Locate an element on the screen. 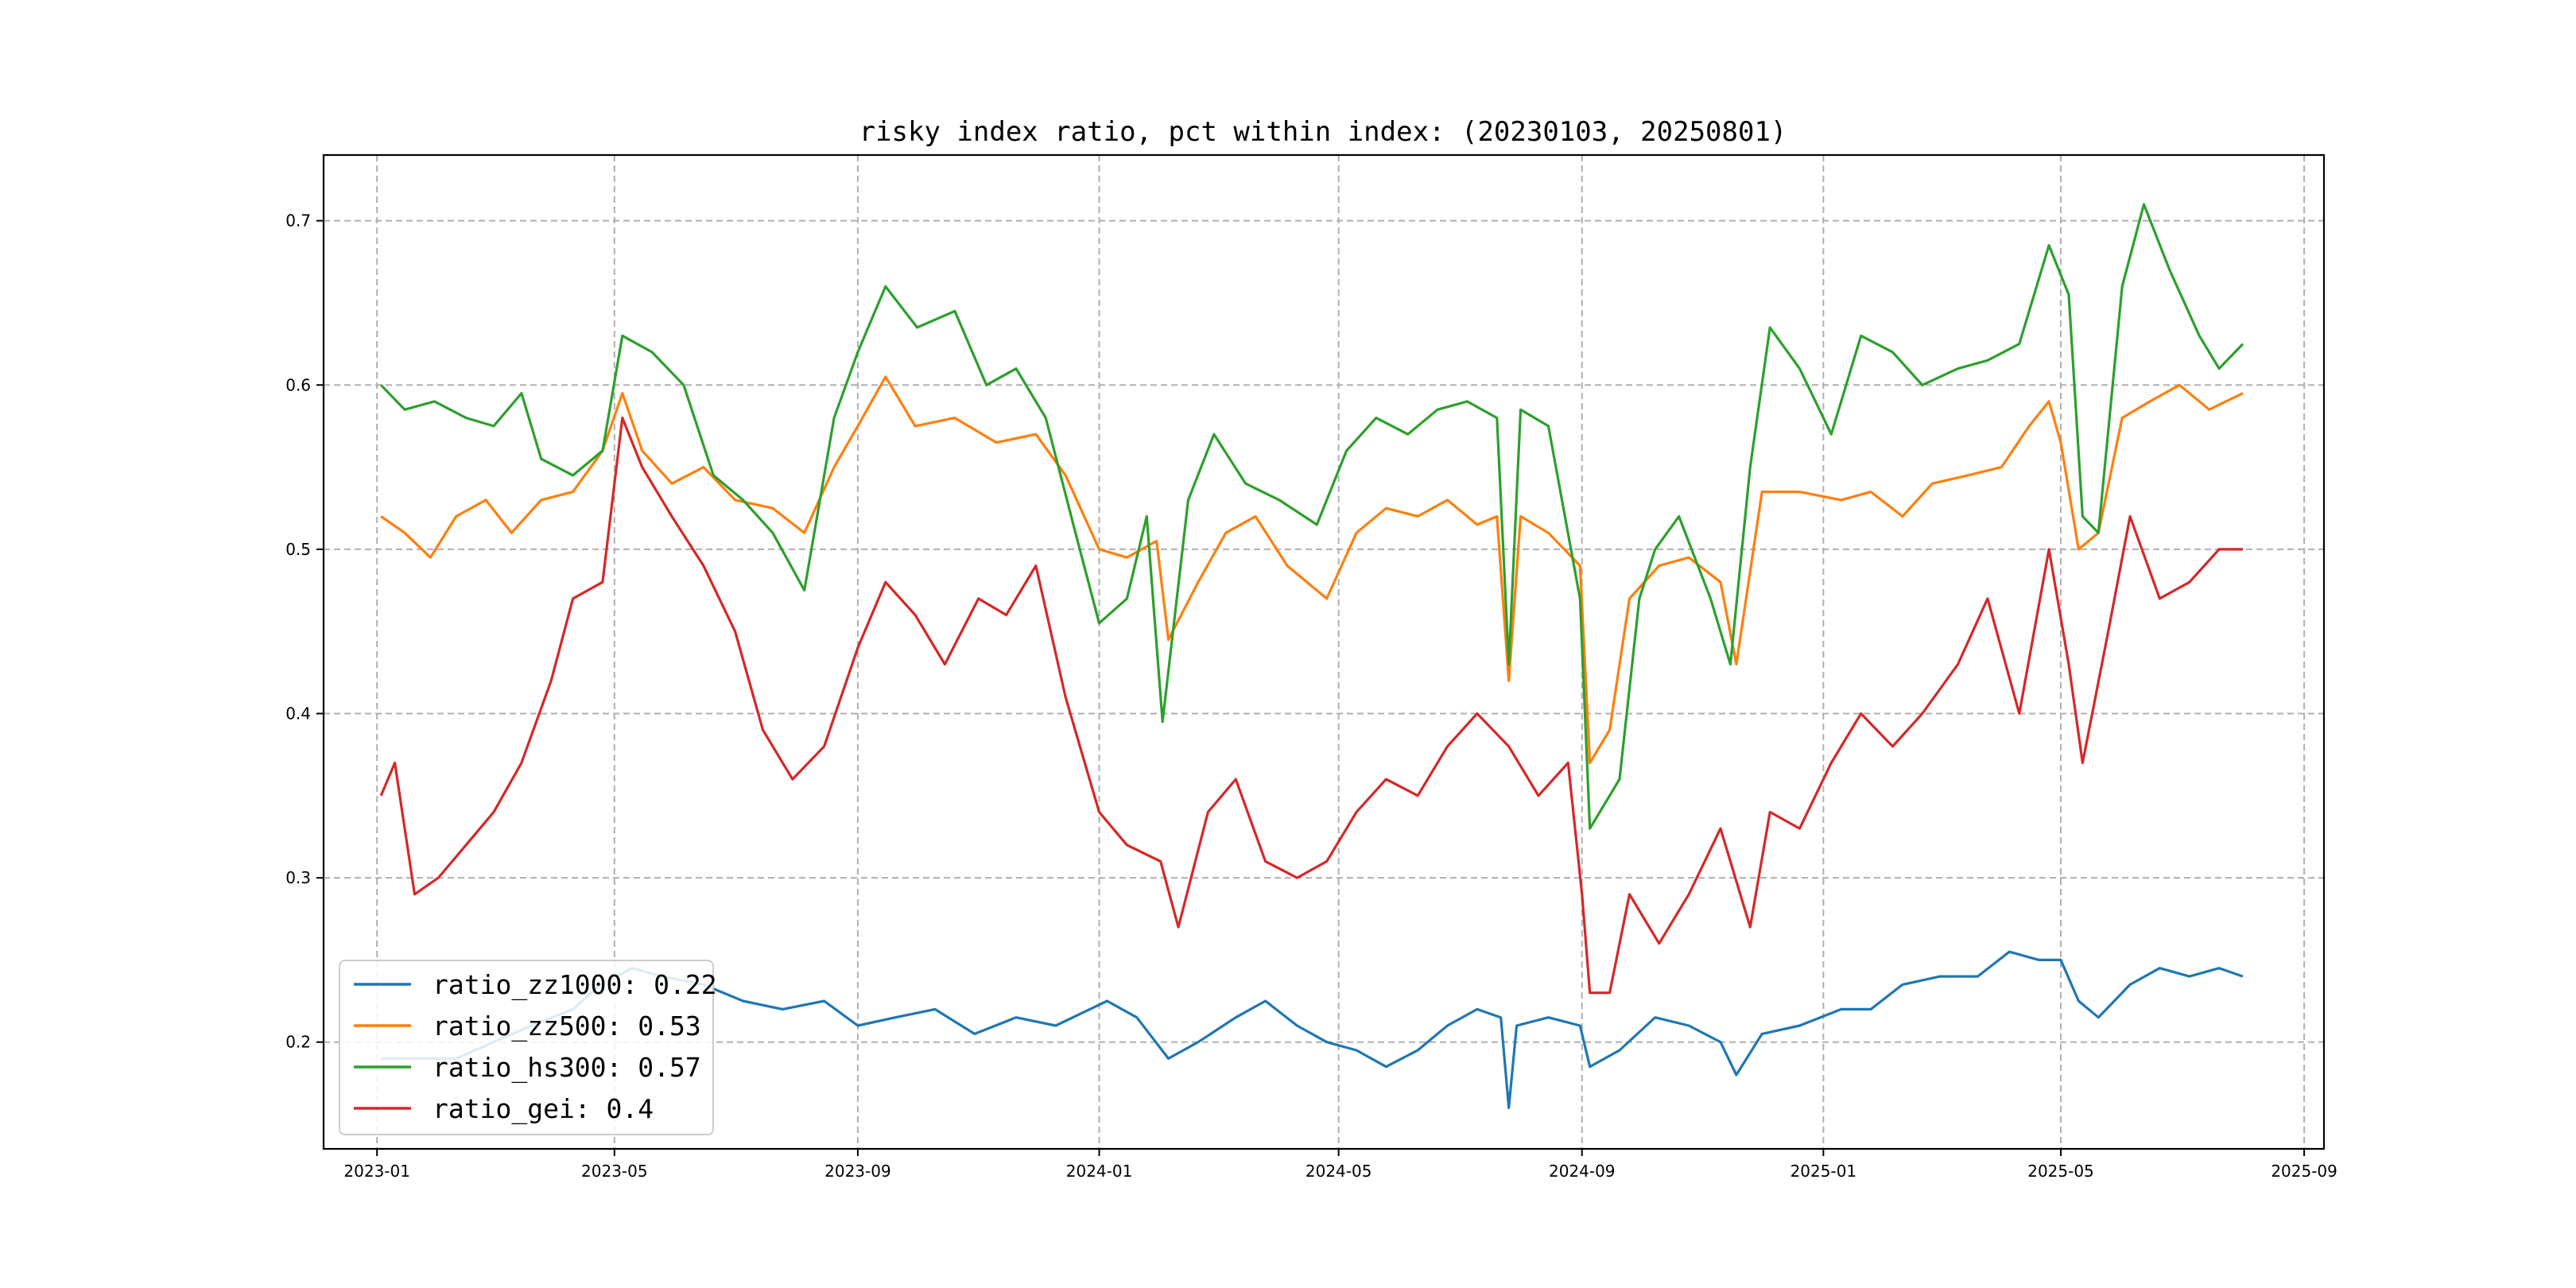 The width and height of the screenshot is (2576, 1288). legend-label-ratio_zz500: ratio_zz500: 0.53 is located at coordinates (567, 1026).